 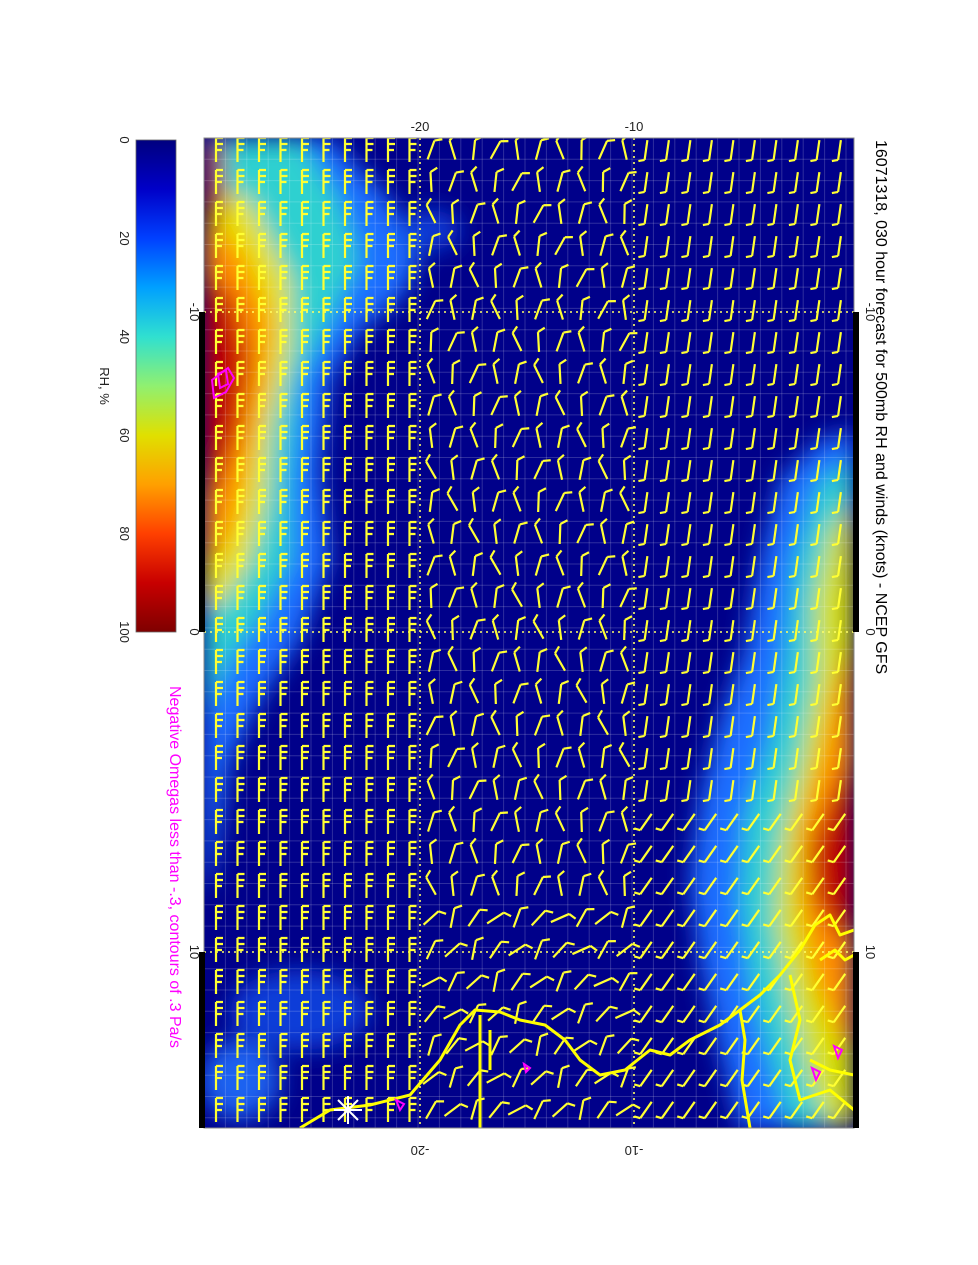 What do you see at coordinates (420, 1150) in the screenshot?
I see `bottom-tick-label: -20` at bounding box center [420, 1150].